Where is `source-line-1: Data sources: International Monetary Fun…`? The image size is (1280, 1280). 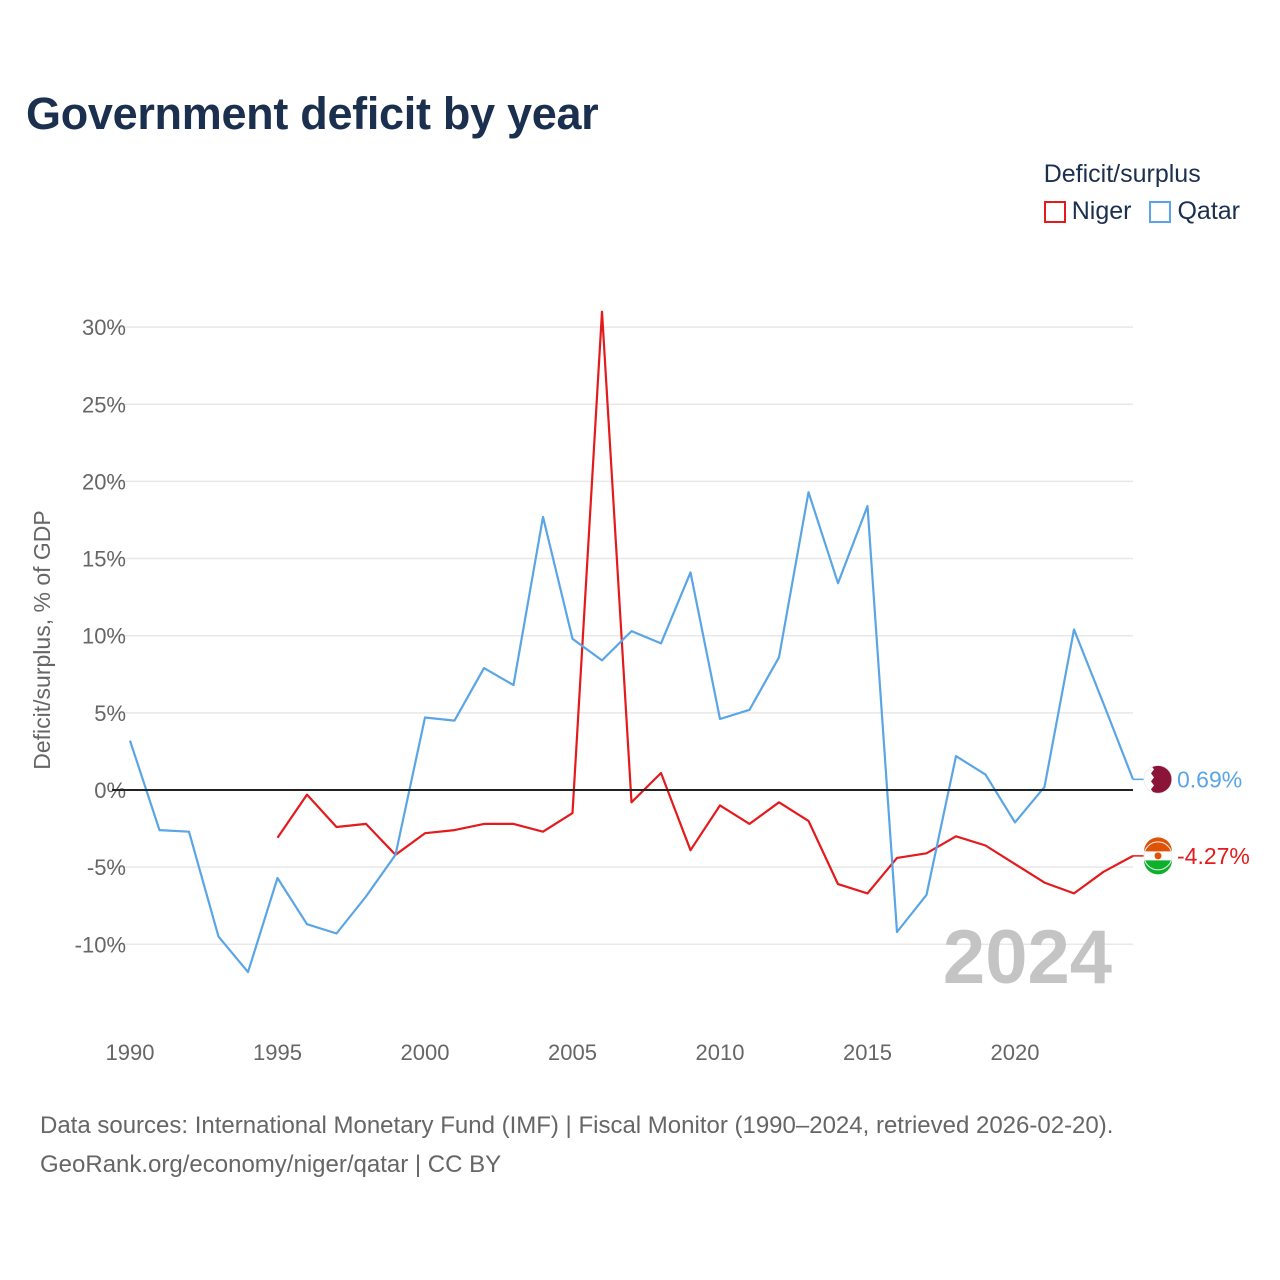 source-line-1: Data sources: International Monetary Fun… is located at coordinates (577, 1125).